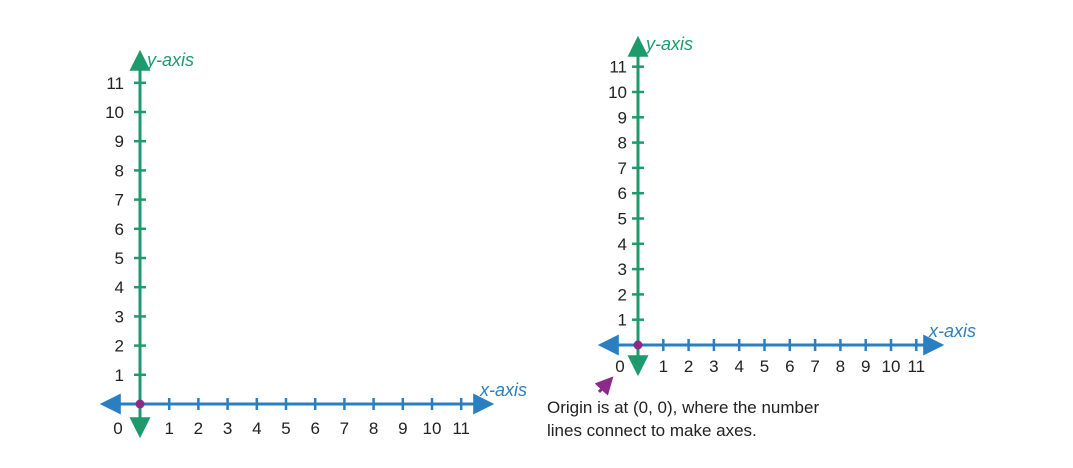  Describe the element at coordinates (683, 407) in the screenshot. I see `origin-annotation-line-1: Origin is at (0, 0), where the number` at that location.